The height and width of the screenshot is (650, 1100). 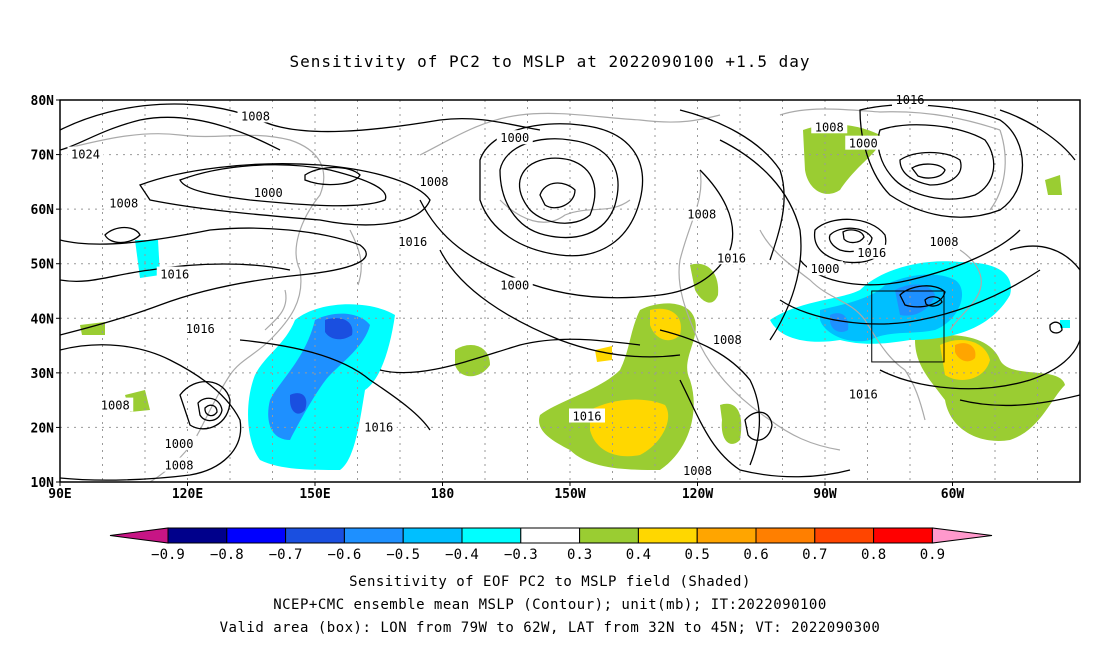 I want to click on lat-tick-label: 20N, so click(x=43, y=428).